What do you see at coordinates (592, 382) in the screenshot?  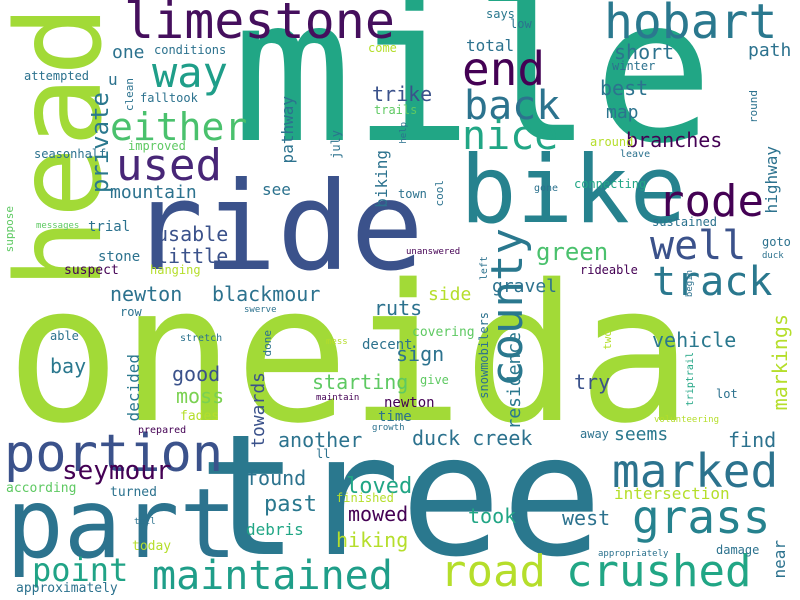 I see `word-try: try` at bounding box center [592, 382].